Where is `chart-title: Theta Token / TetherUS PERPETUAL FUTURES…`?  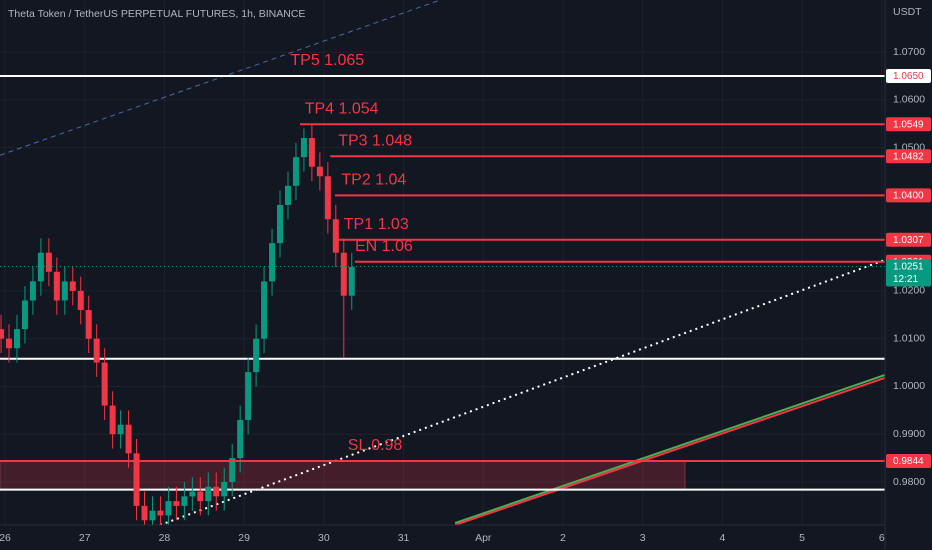
chart-title: Theta Token / TetherUS PERPETUAL FUTURES… is located at coordinates (156, 14).